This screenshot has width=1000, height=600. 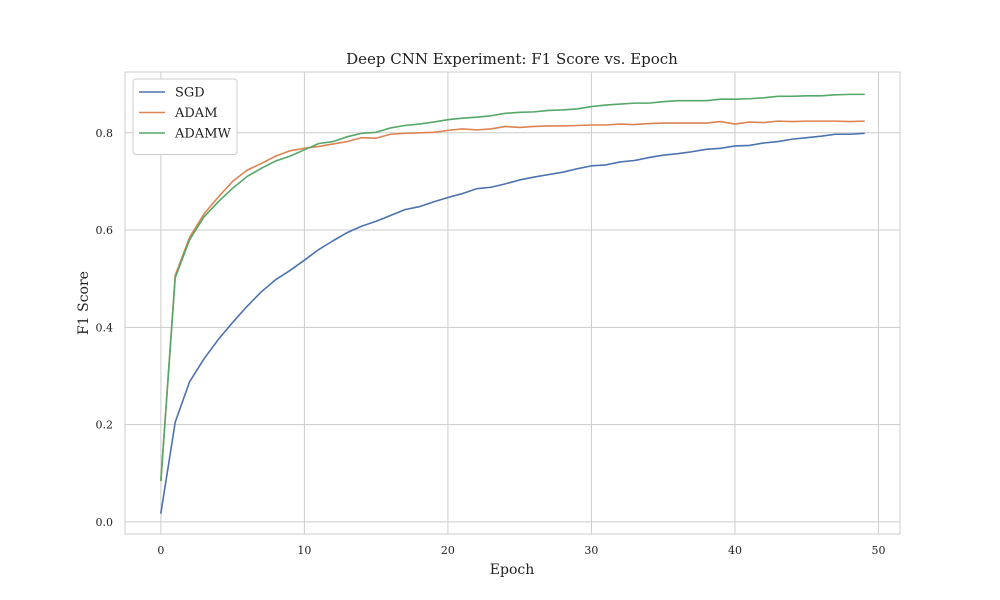 What do you see at coordinates (196, 113) in the screenshot?
I see `legend-label-adam: ADAM` at bounding box center [196, 113].